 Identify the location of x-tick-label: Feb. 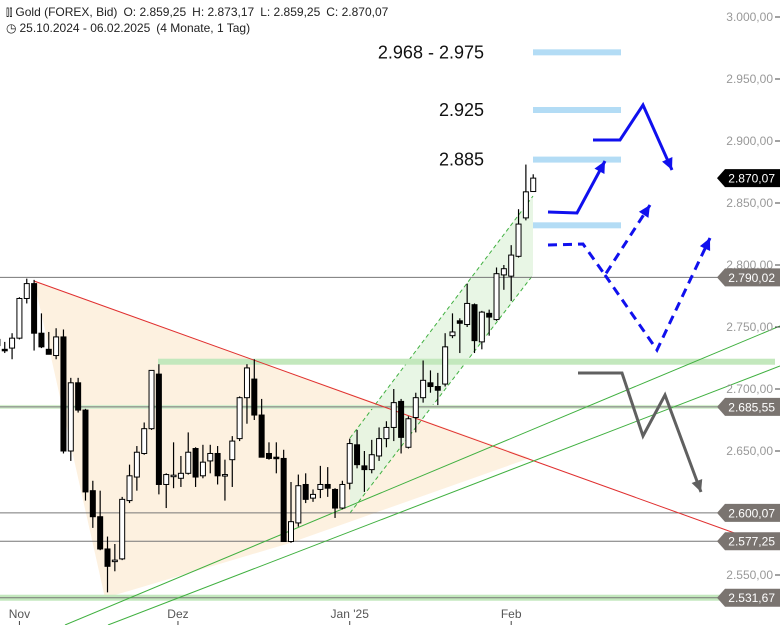
(511, 614).